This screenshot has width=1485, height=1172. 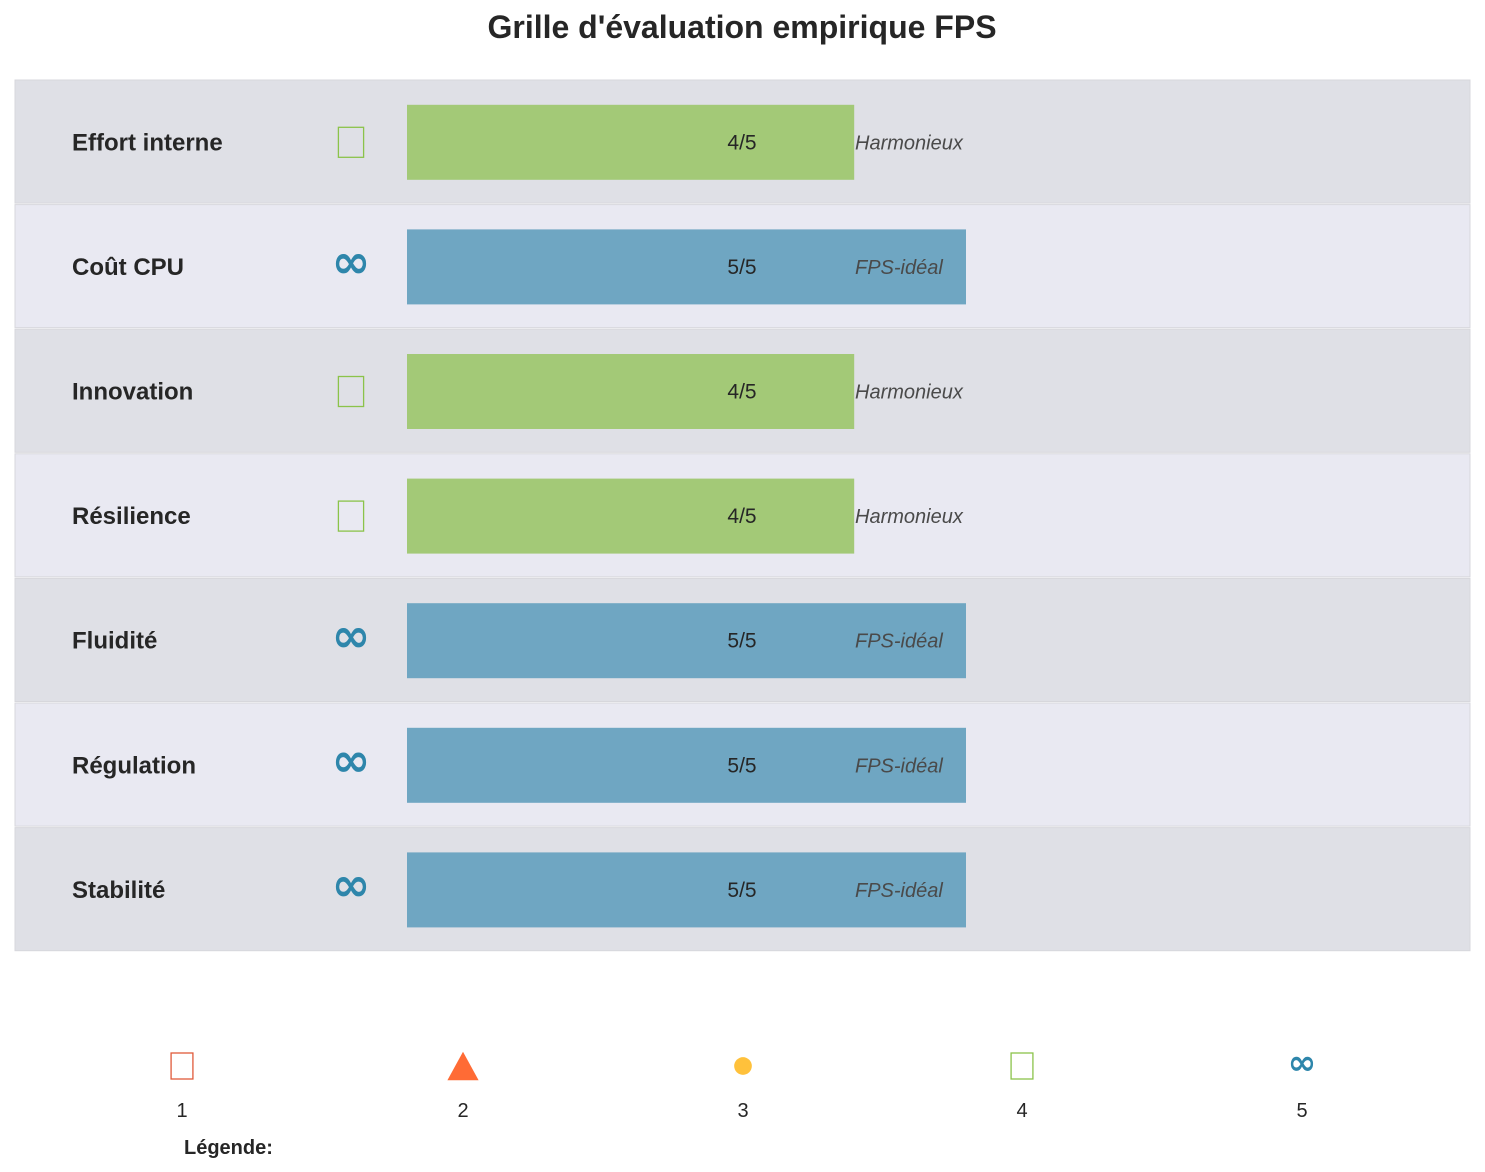 I want to click on row-label: Résilience, so click(x=131, y=516).